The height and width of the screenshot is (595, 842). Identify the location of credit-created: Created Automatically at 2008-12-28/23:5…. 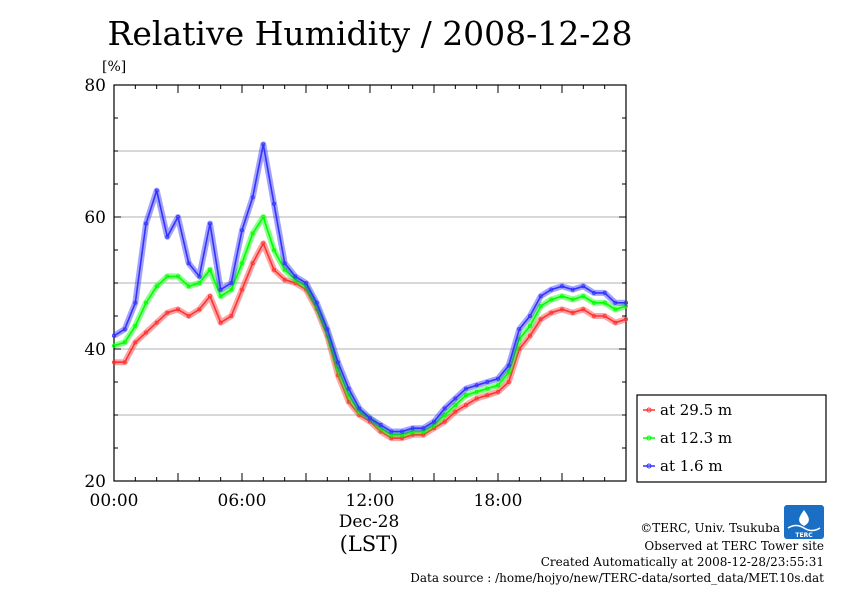
(682, 562).